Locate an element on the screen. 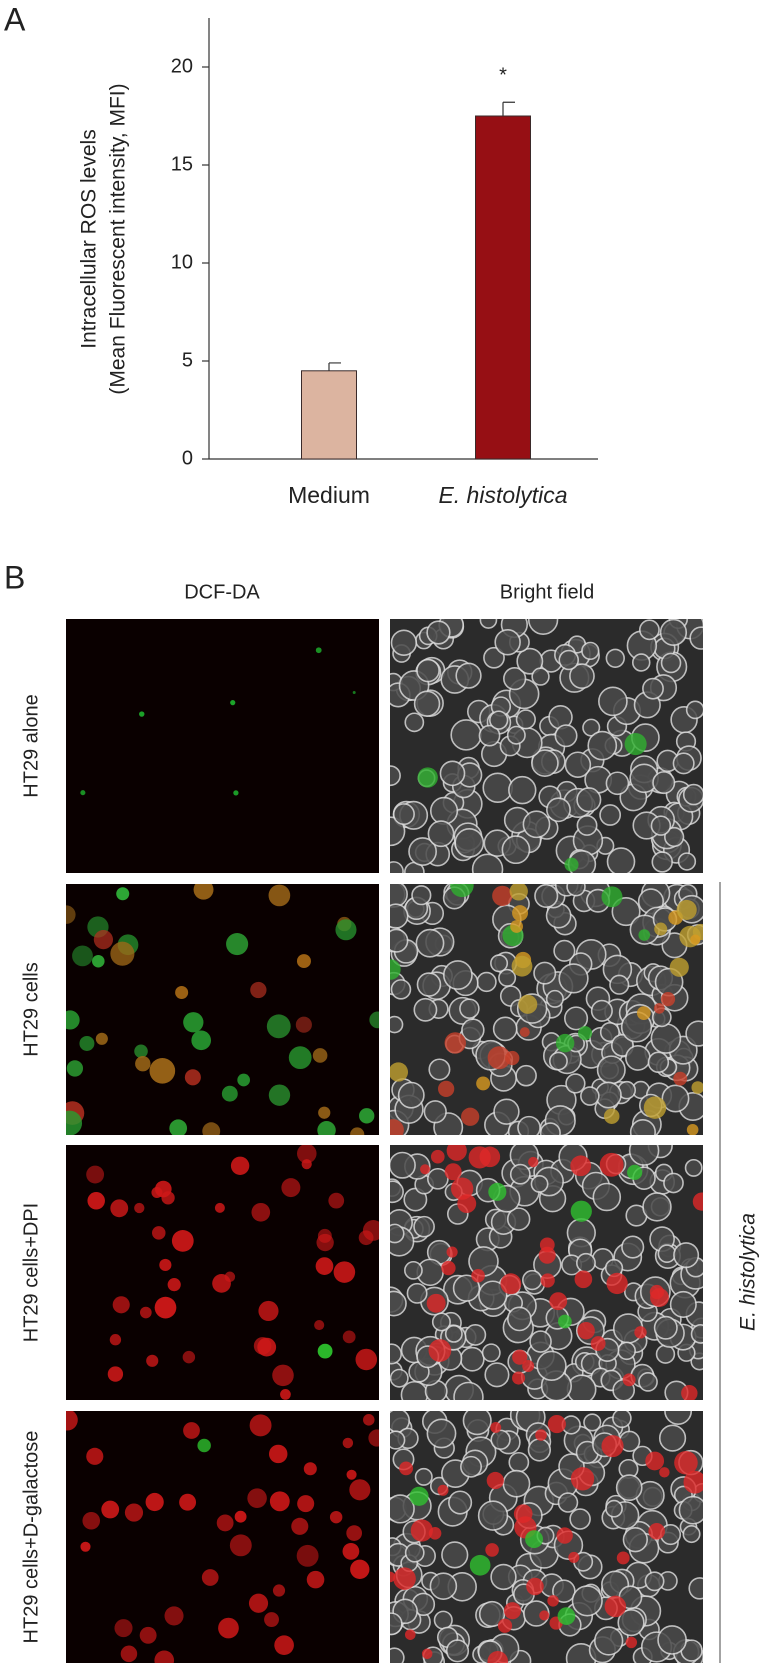  row-label: HT29 alone is located at coordinates (31, 745).